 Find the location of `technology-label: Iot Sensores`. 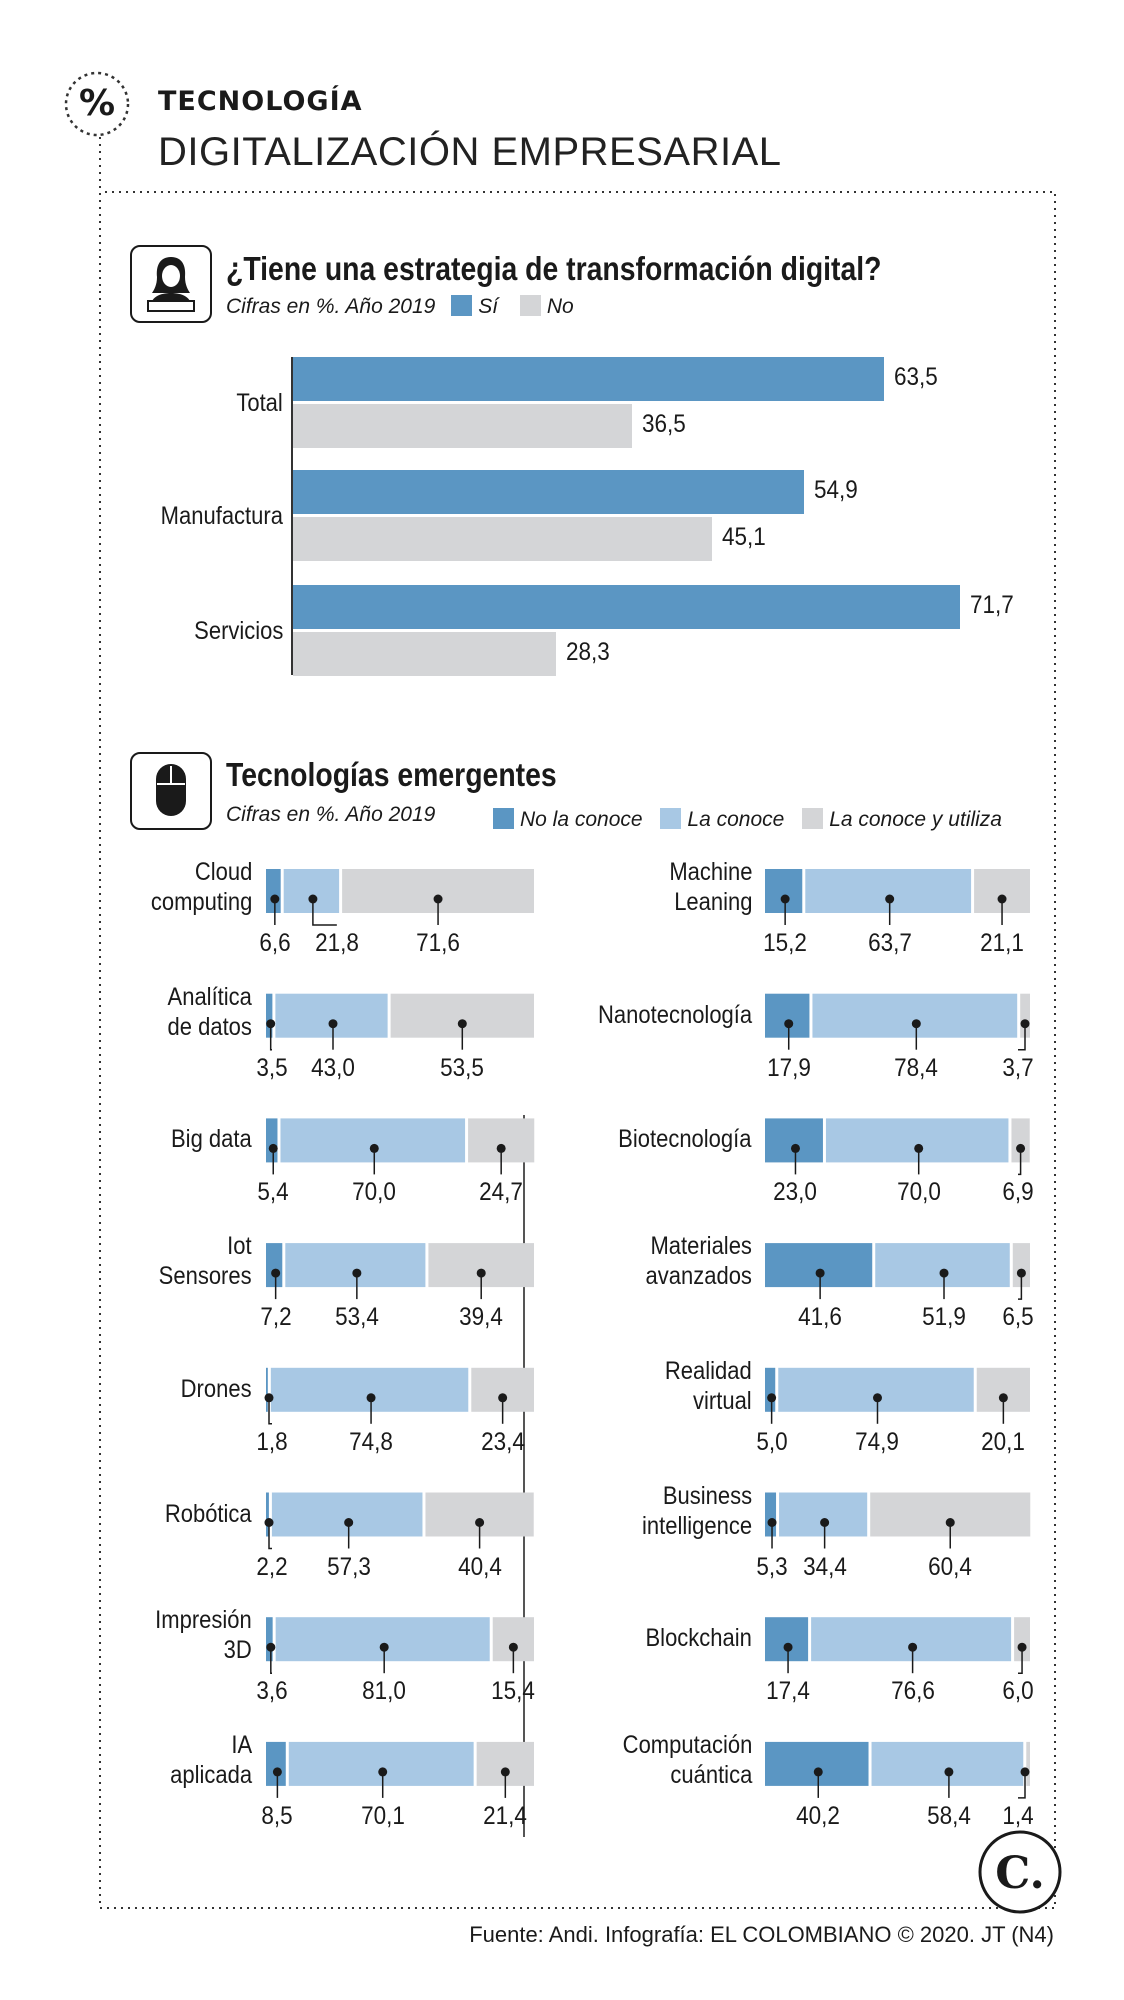

technology-label: Iot Sensores is located at coordinates (205, 1261).